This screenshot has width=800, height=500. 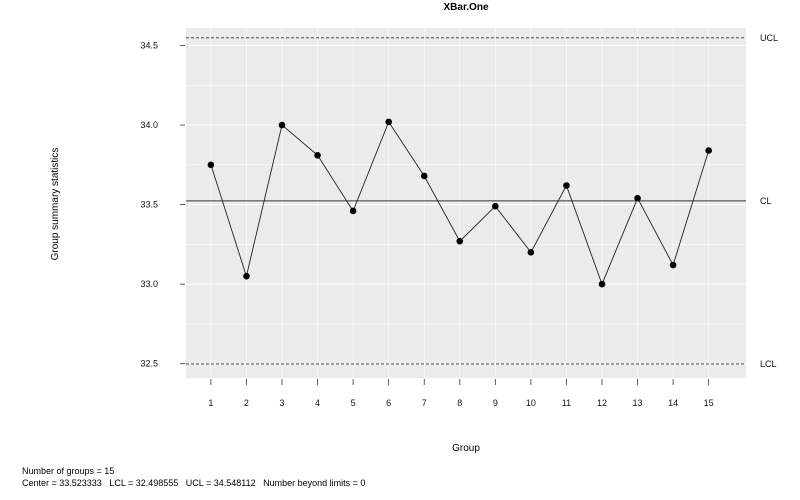 I want to click on y-tick-label: 34.5, so click(x=149, y=46).